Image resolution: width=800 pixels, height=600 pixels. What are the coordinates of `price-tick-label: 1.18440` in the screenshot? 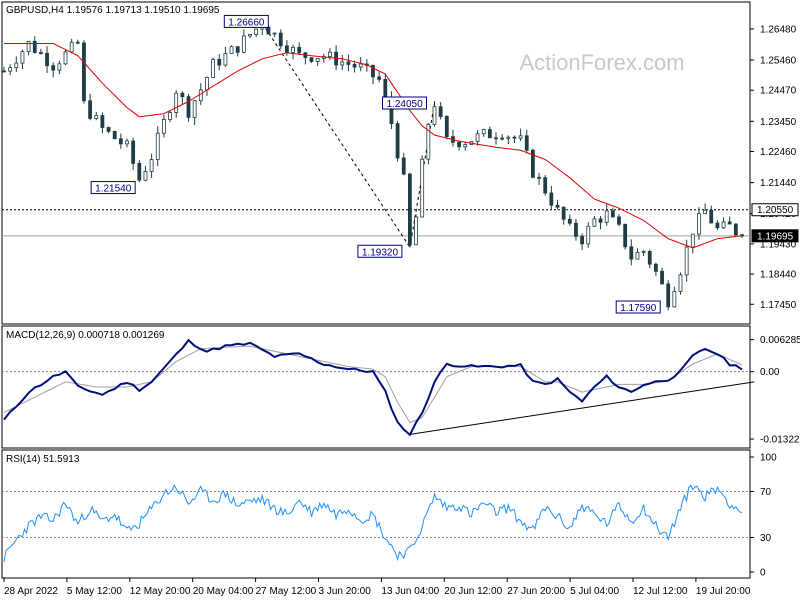 It's located at (778, 275).